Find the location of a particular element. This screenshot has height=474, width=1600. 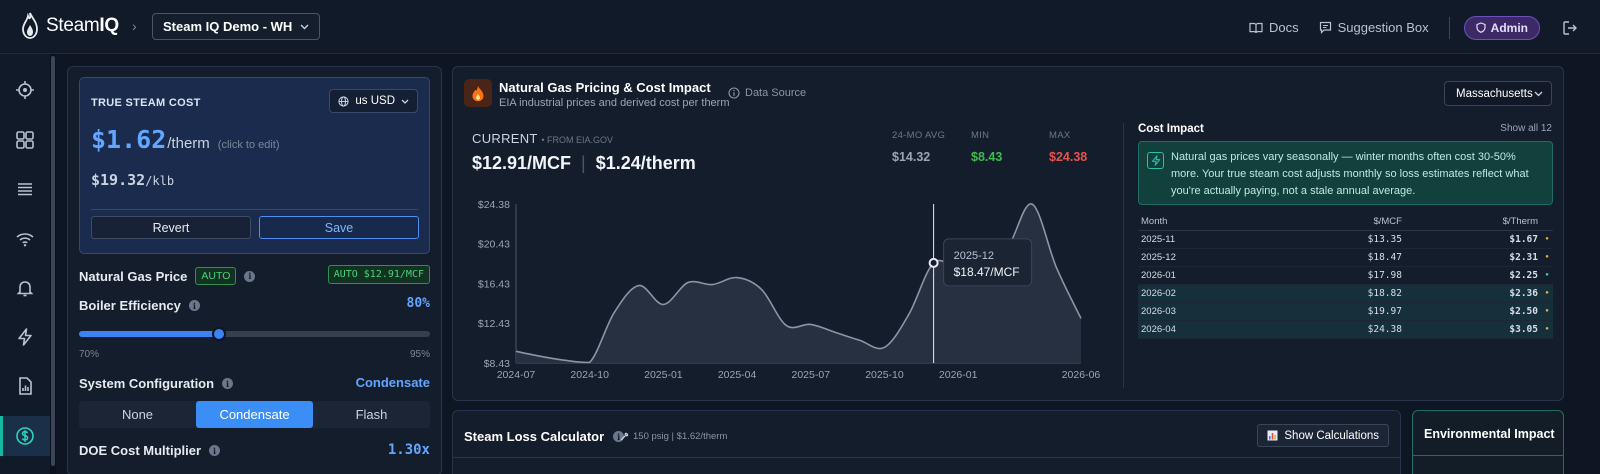

sidebar-item-alerts is located at coordinates (25, 288).